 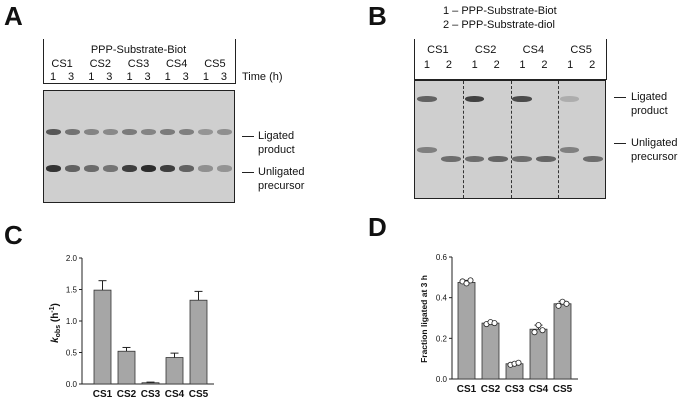 I want to click on y-tick-label: 1.0, so click(x=72, y=321).